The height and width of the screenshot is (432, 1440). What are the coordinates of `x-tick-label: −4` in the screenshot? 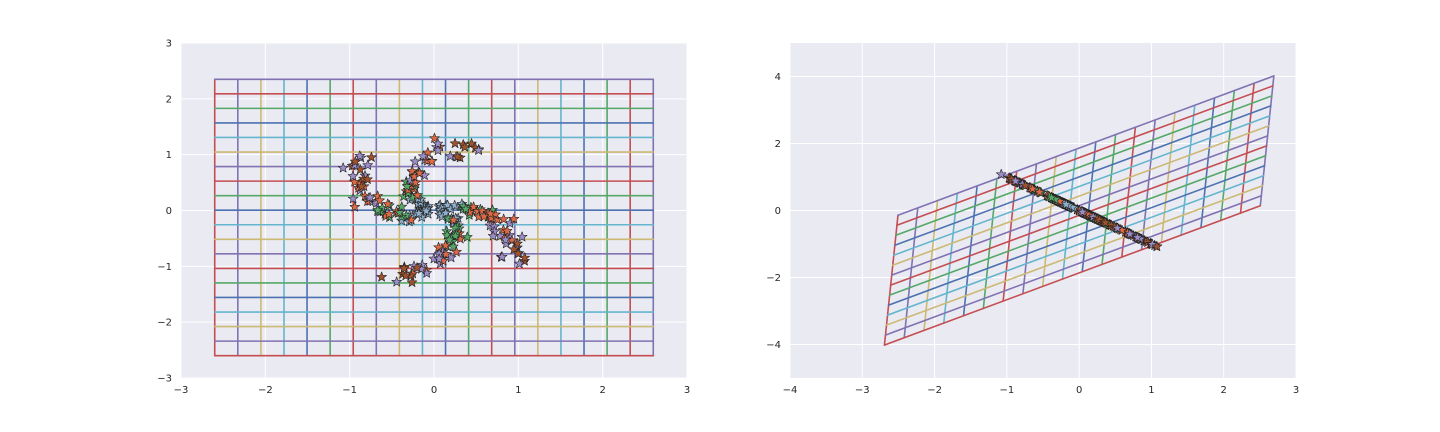 It's located at (790, 390).